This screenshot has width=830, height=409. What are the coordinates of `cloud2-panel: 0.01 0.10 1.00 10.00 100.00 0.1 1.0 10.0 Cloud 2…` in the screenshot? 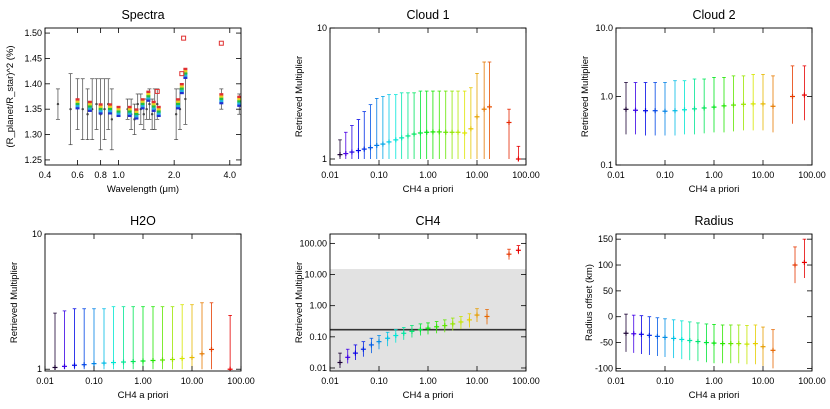 It's located at (703, 101).